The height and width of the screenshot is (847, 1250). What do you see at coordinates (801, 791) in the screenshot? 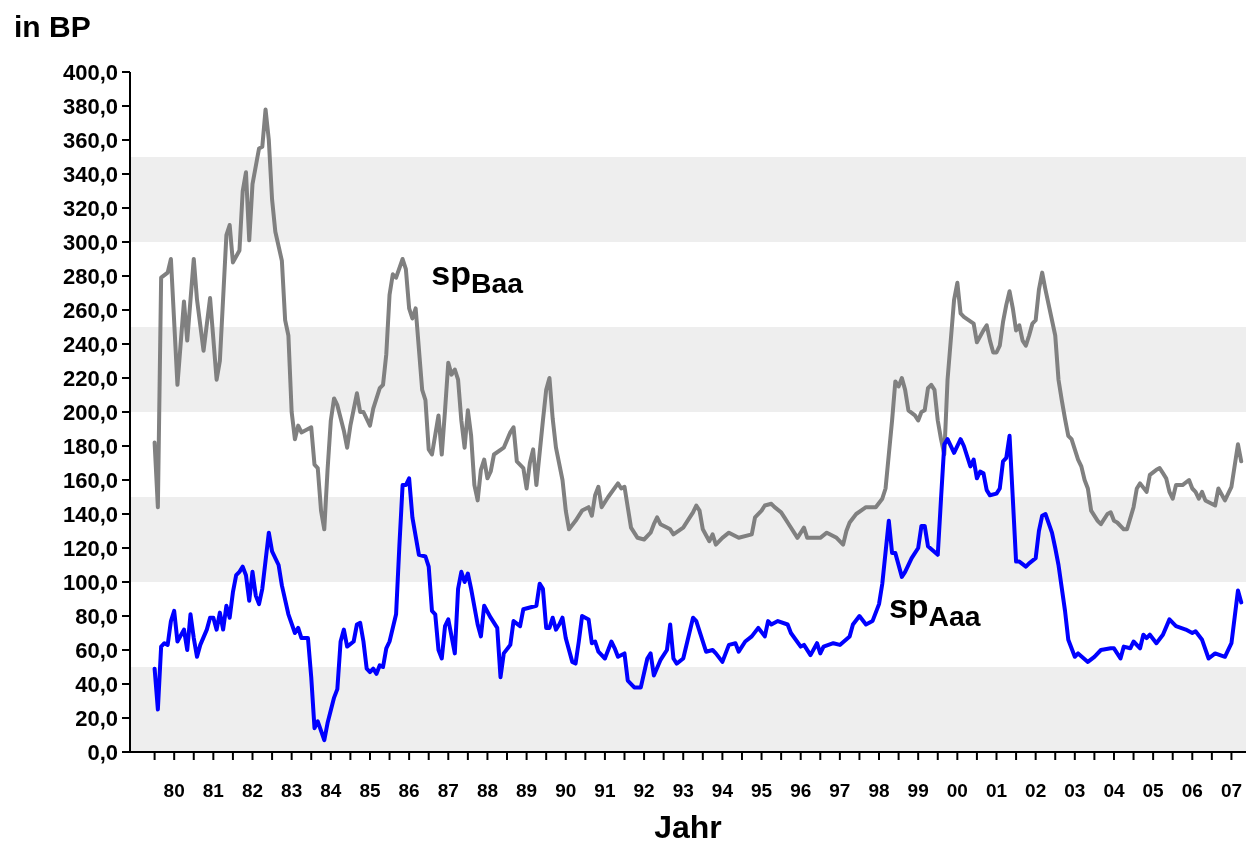
I see `x-tick-label: 96` at bounding box center [801, 791].